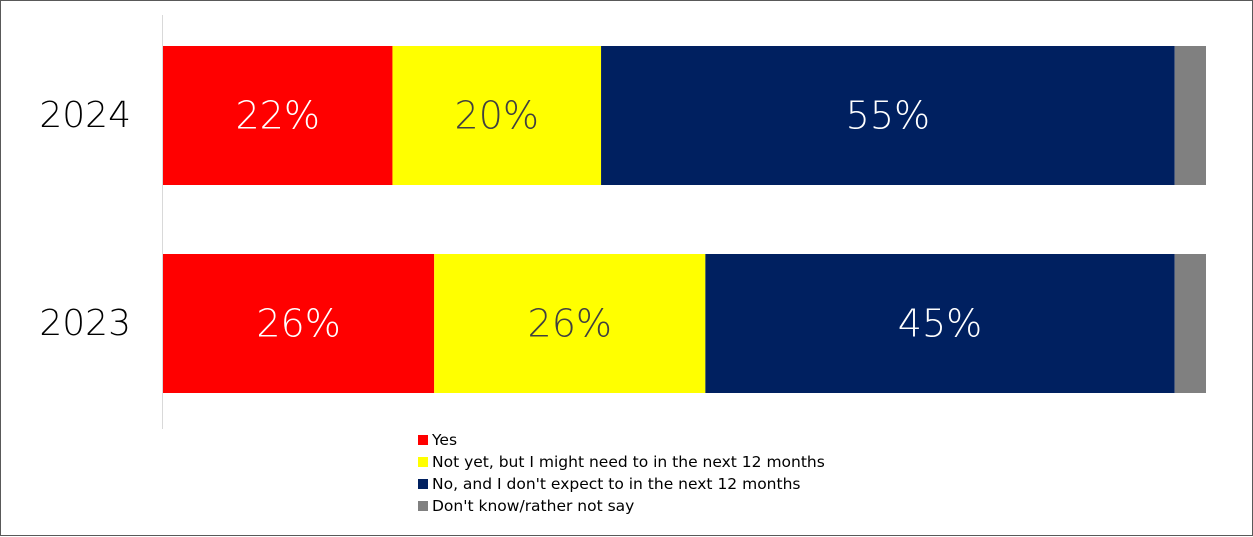  What do you see at coordinates (85, 115) in the screenshot?
I see `category-label-2024: 2024` at bounding box center [85, 115].